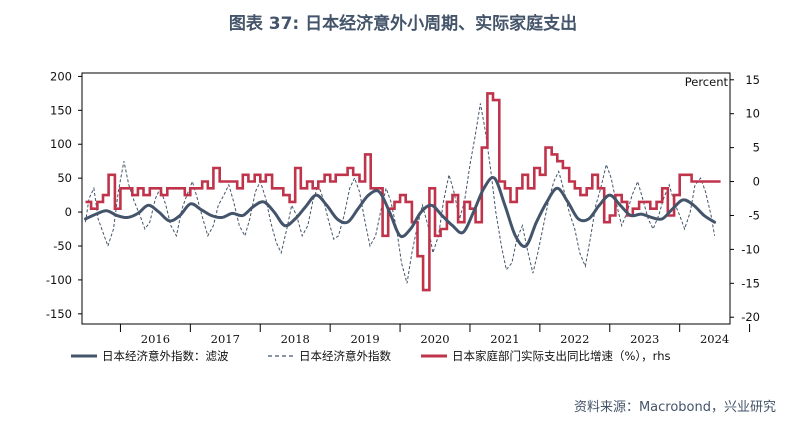 Image resolution: width=806 pixels, height=434 pixels. What do you see at coordinates (574, 339) in the screenshot?
I see `x-tick-label: 2022` at bounding box center [574, 339].